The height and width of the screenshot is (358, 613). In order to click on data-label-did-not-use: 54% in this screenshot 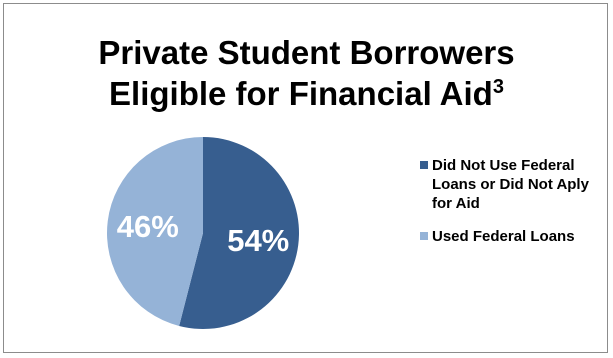, I will do `click(258, 240)`.